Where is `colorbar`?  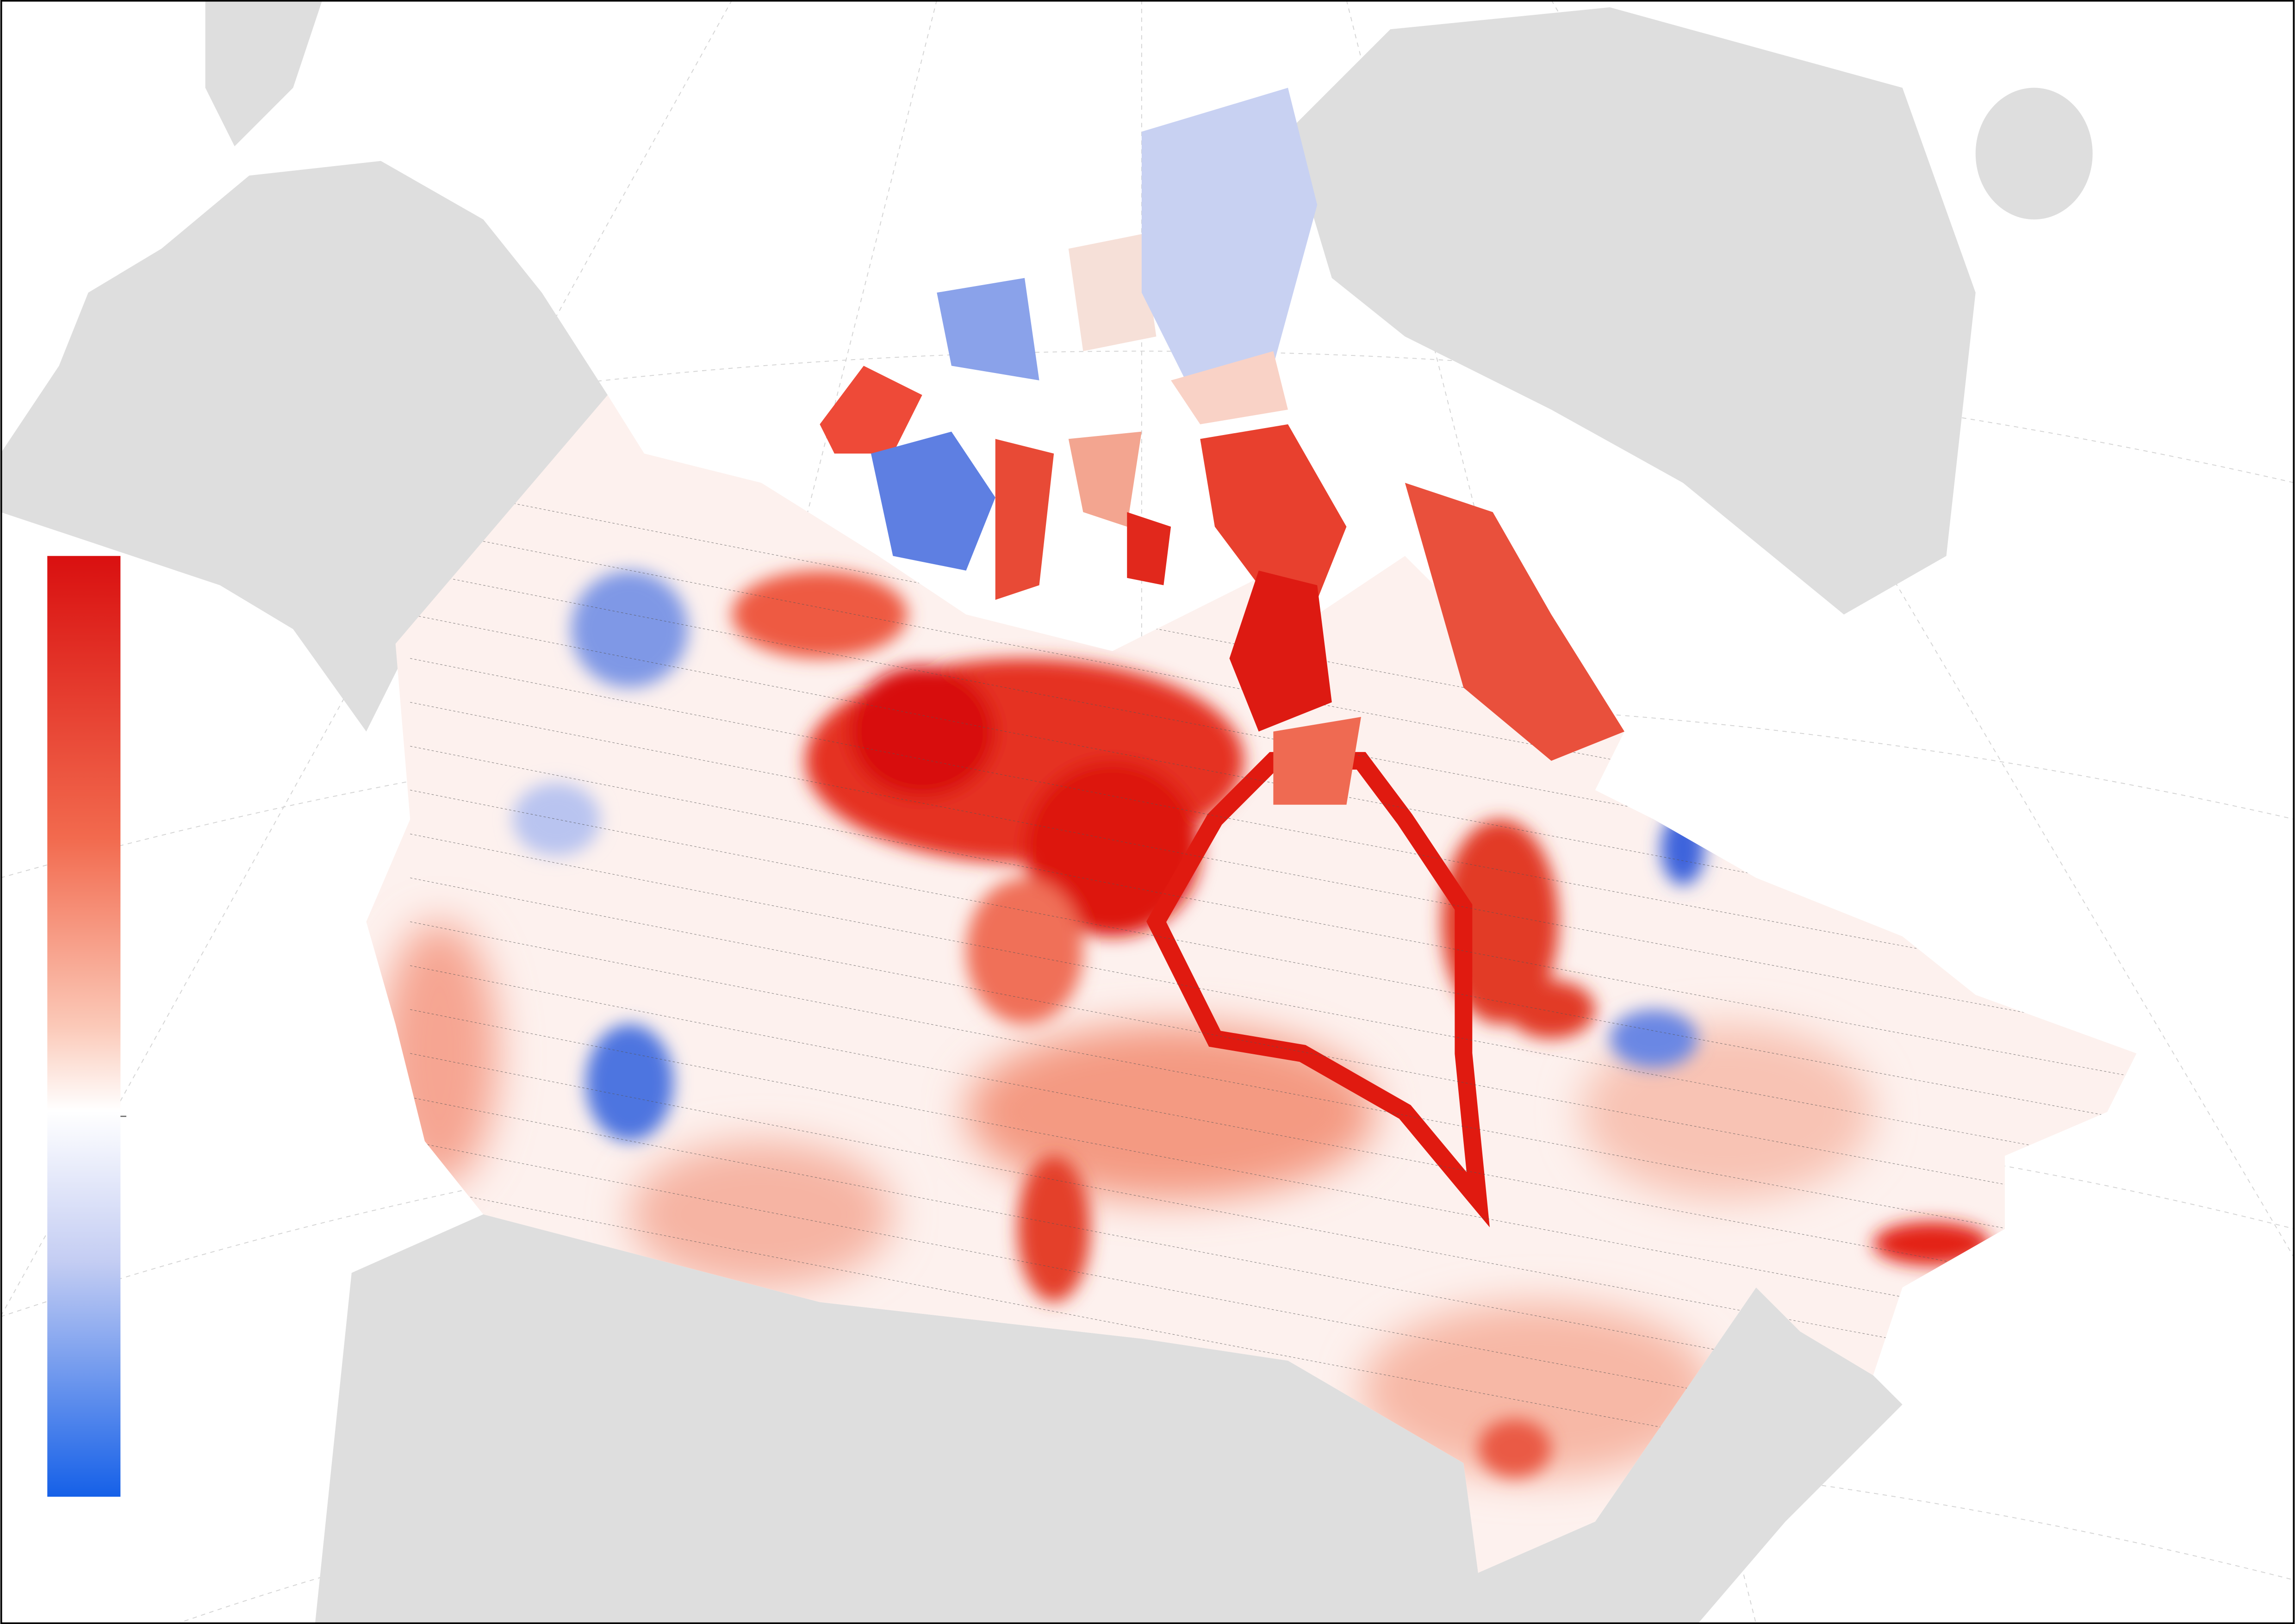 colorbar is located at coordinates (86, 1026).